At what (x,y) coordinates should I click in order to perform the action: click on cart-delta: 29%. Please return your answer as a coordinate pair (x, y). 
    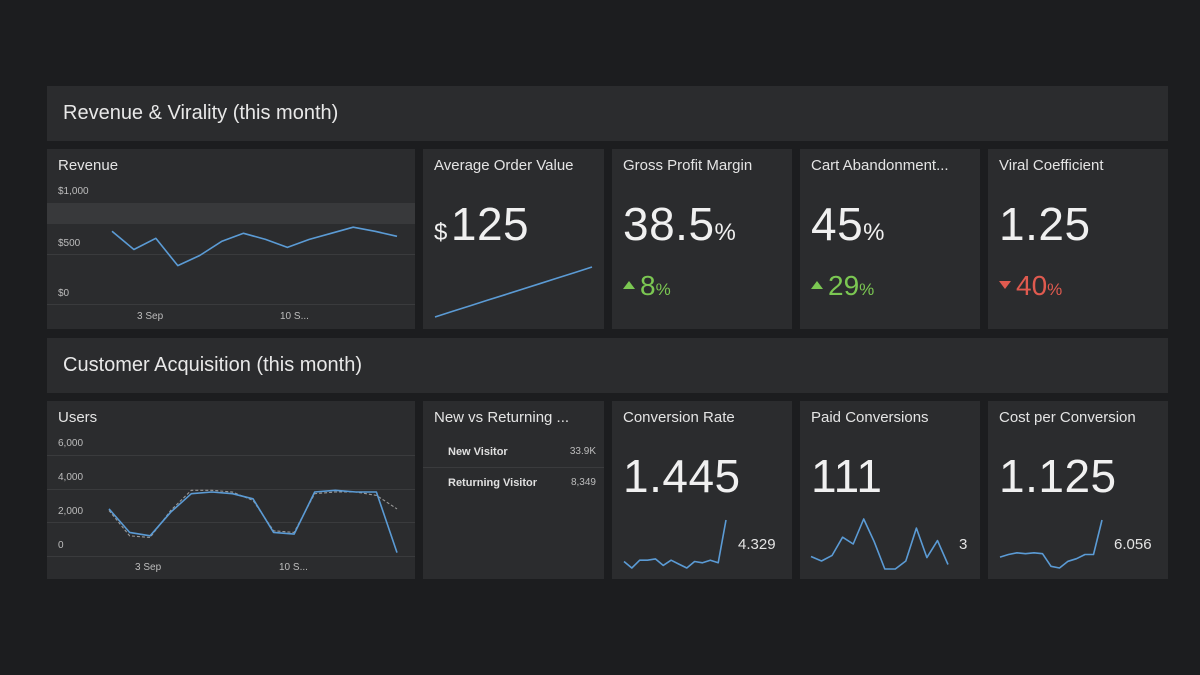
    Looking at the image, I should click on (842, 286).